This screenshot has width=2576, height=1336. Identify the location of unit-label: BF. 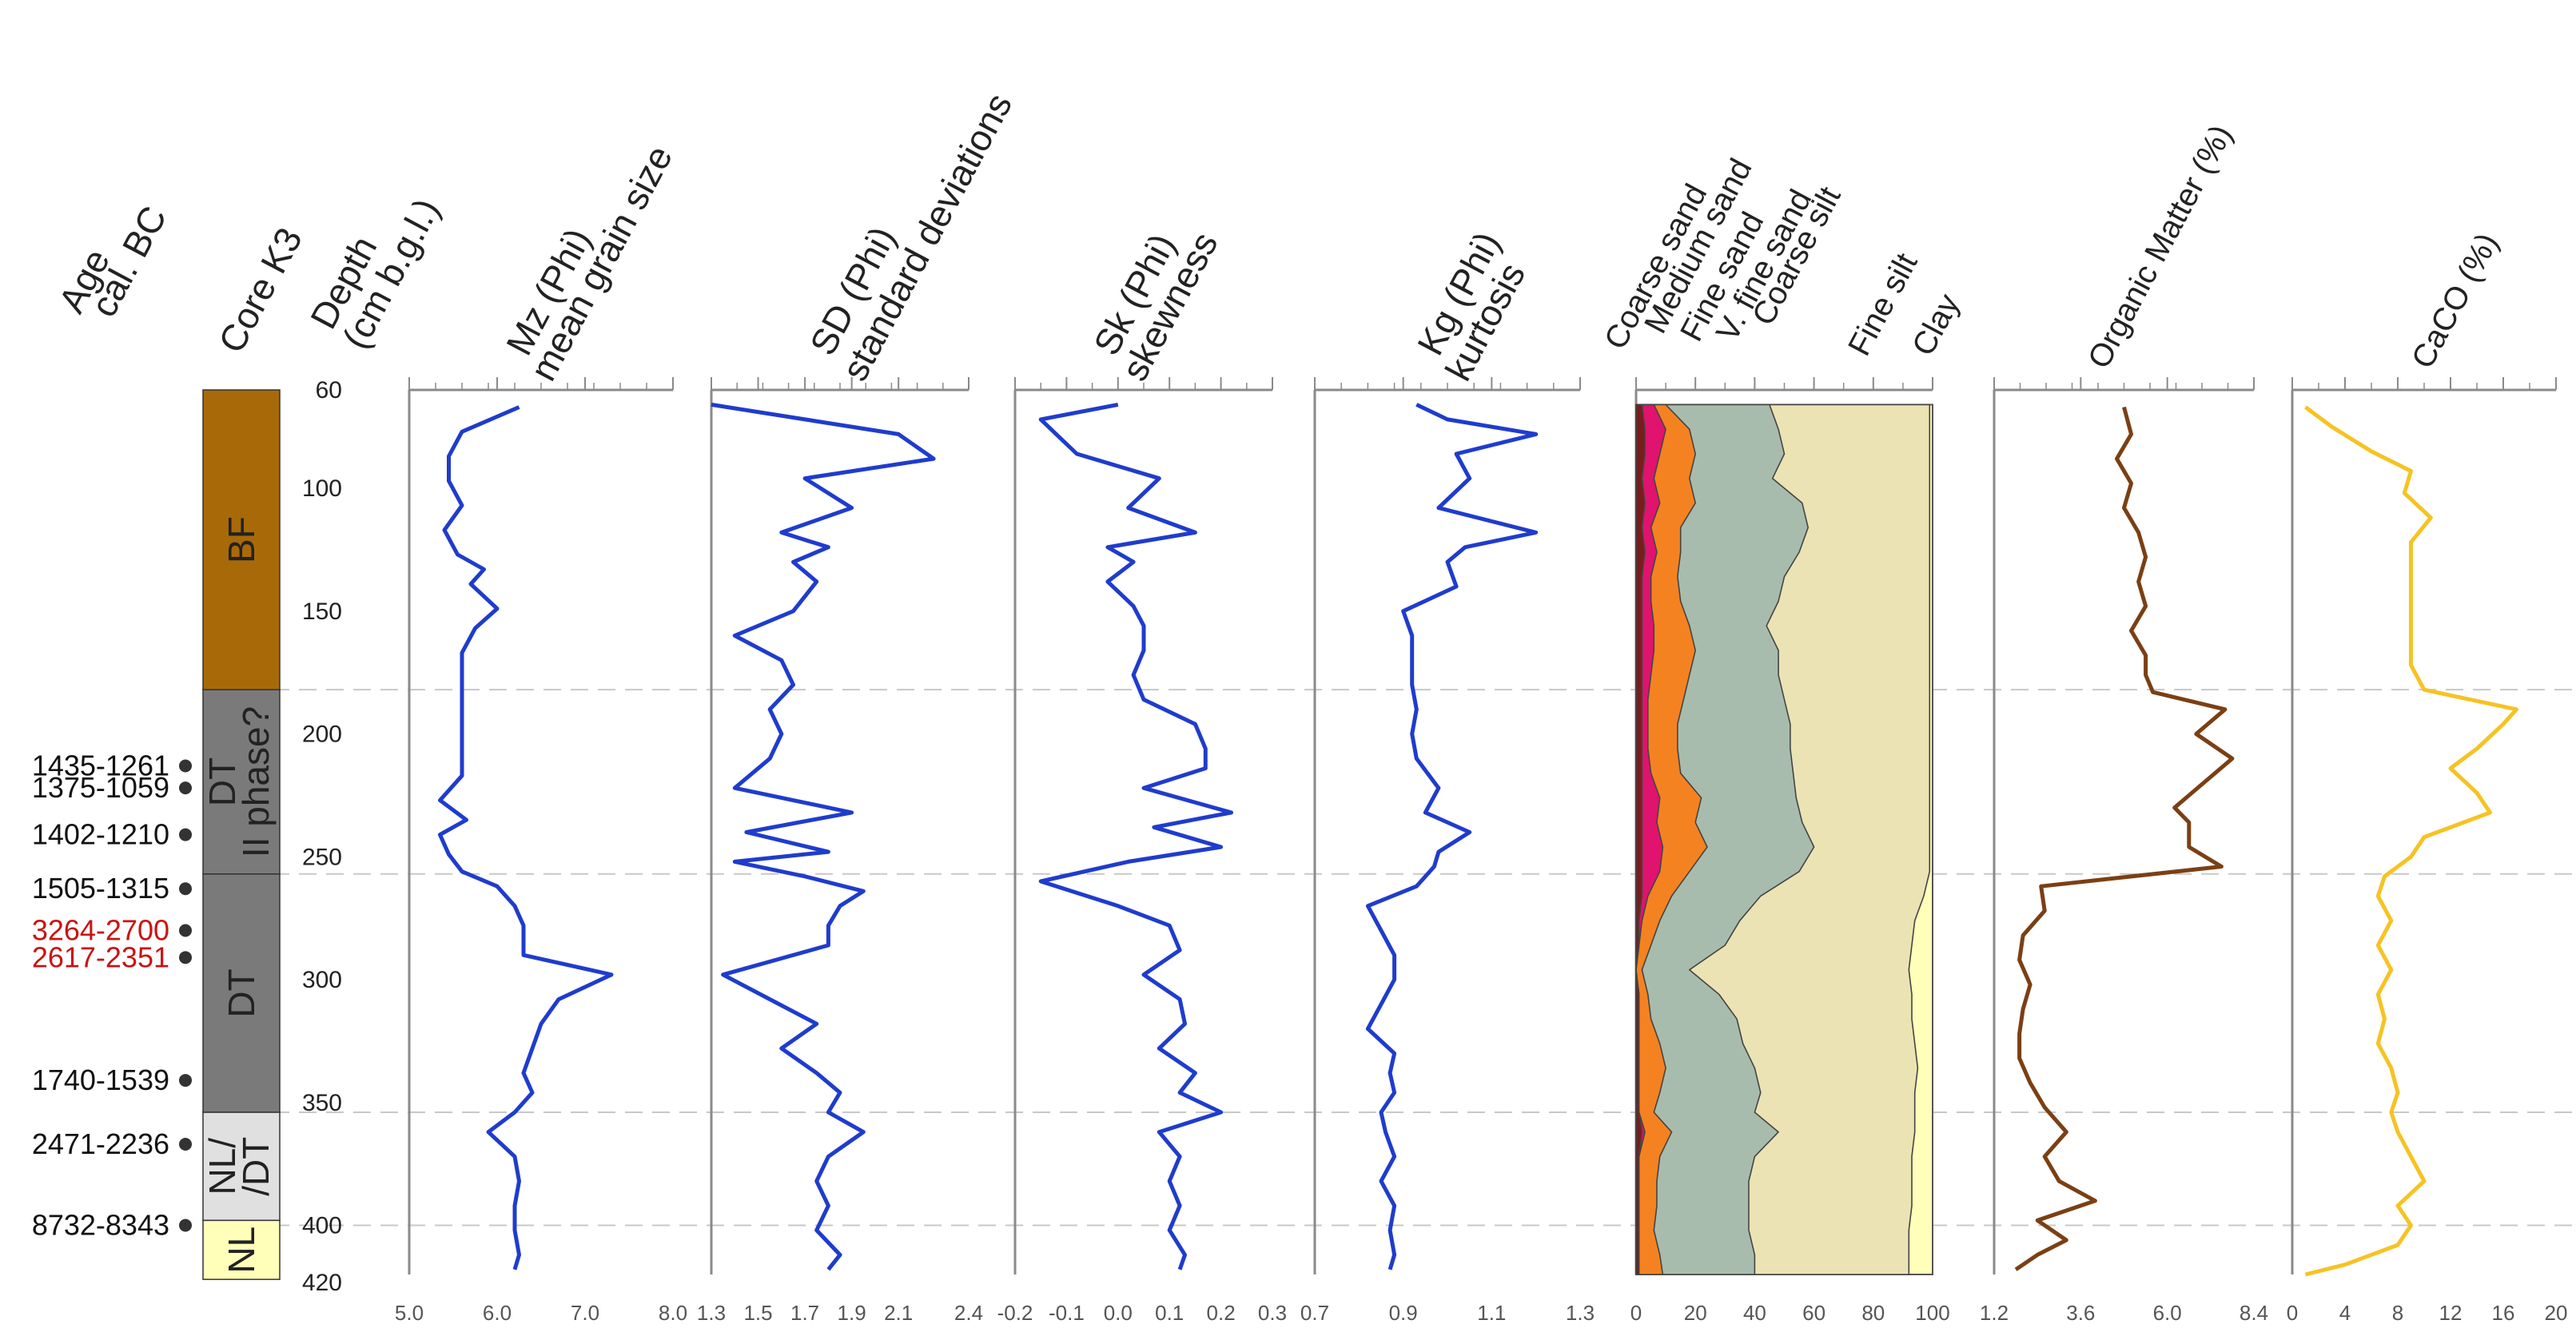
(241, 539).